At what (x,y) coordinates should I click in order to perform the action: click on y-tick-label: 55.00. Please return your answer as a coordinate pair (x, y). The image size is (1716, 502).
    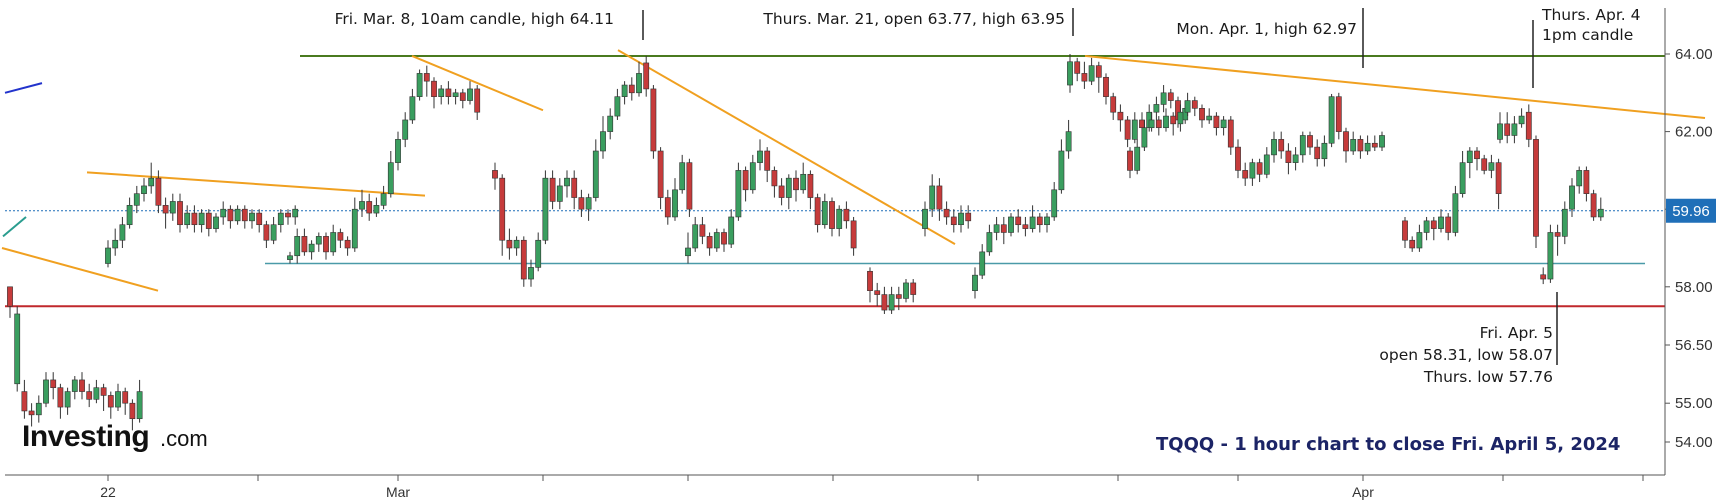
    Looking at the image, I should click on (1694, 403).